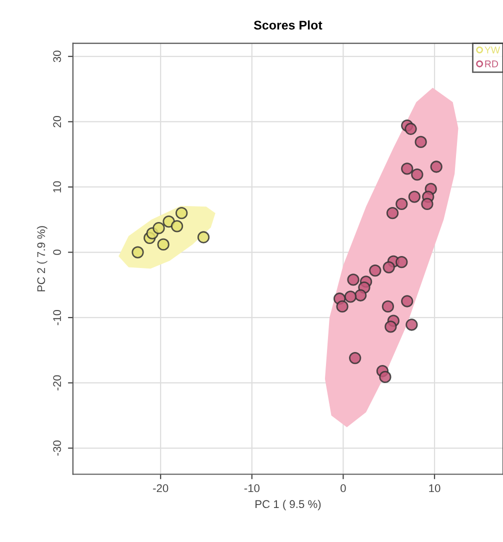 The height and width of the screenshot is (542, 503). What do you see at coordinates (57, 382) in the screenshot?
I see `y-tick-label: -20` at bounding box center [57, 382].